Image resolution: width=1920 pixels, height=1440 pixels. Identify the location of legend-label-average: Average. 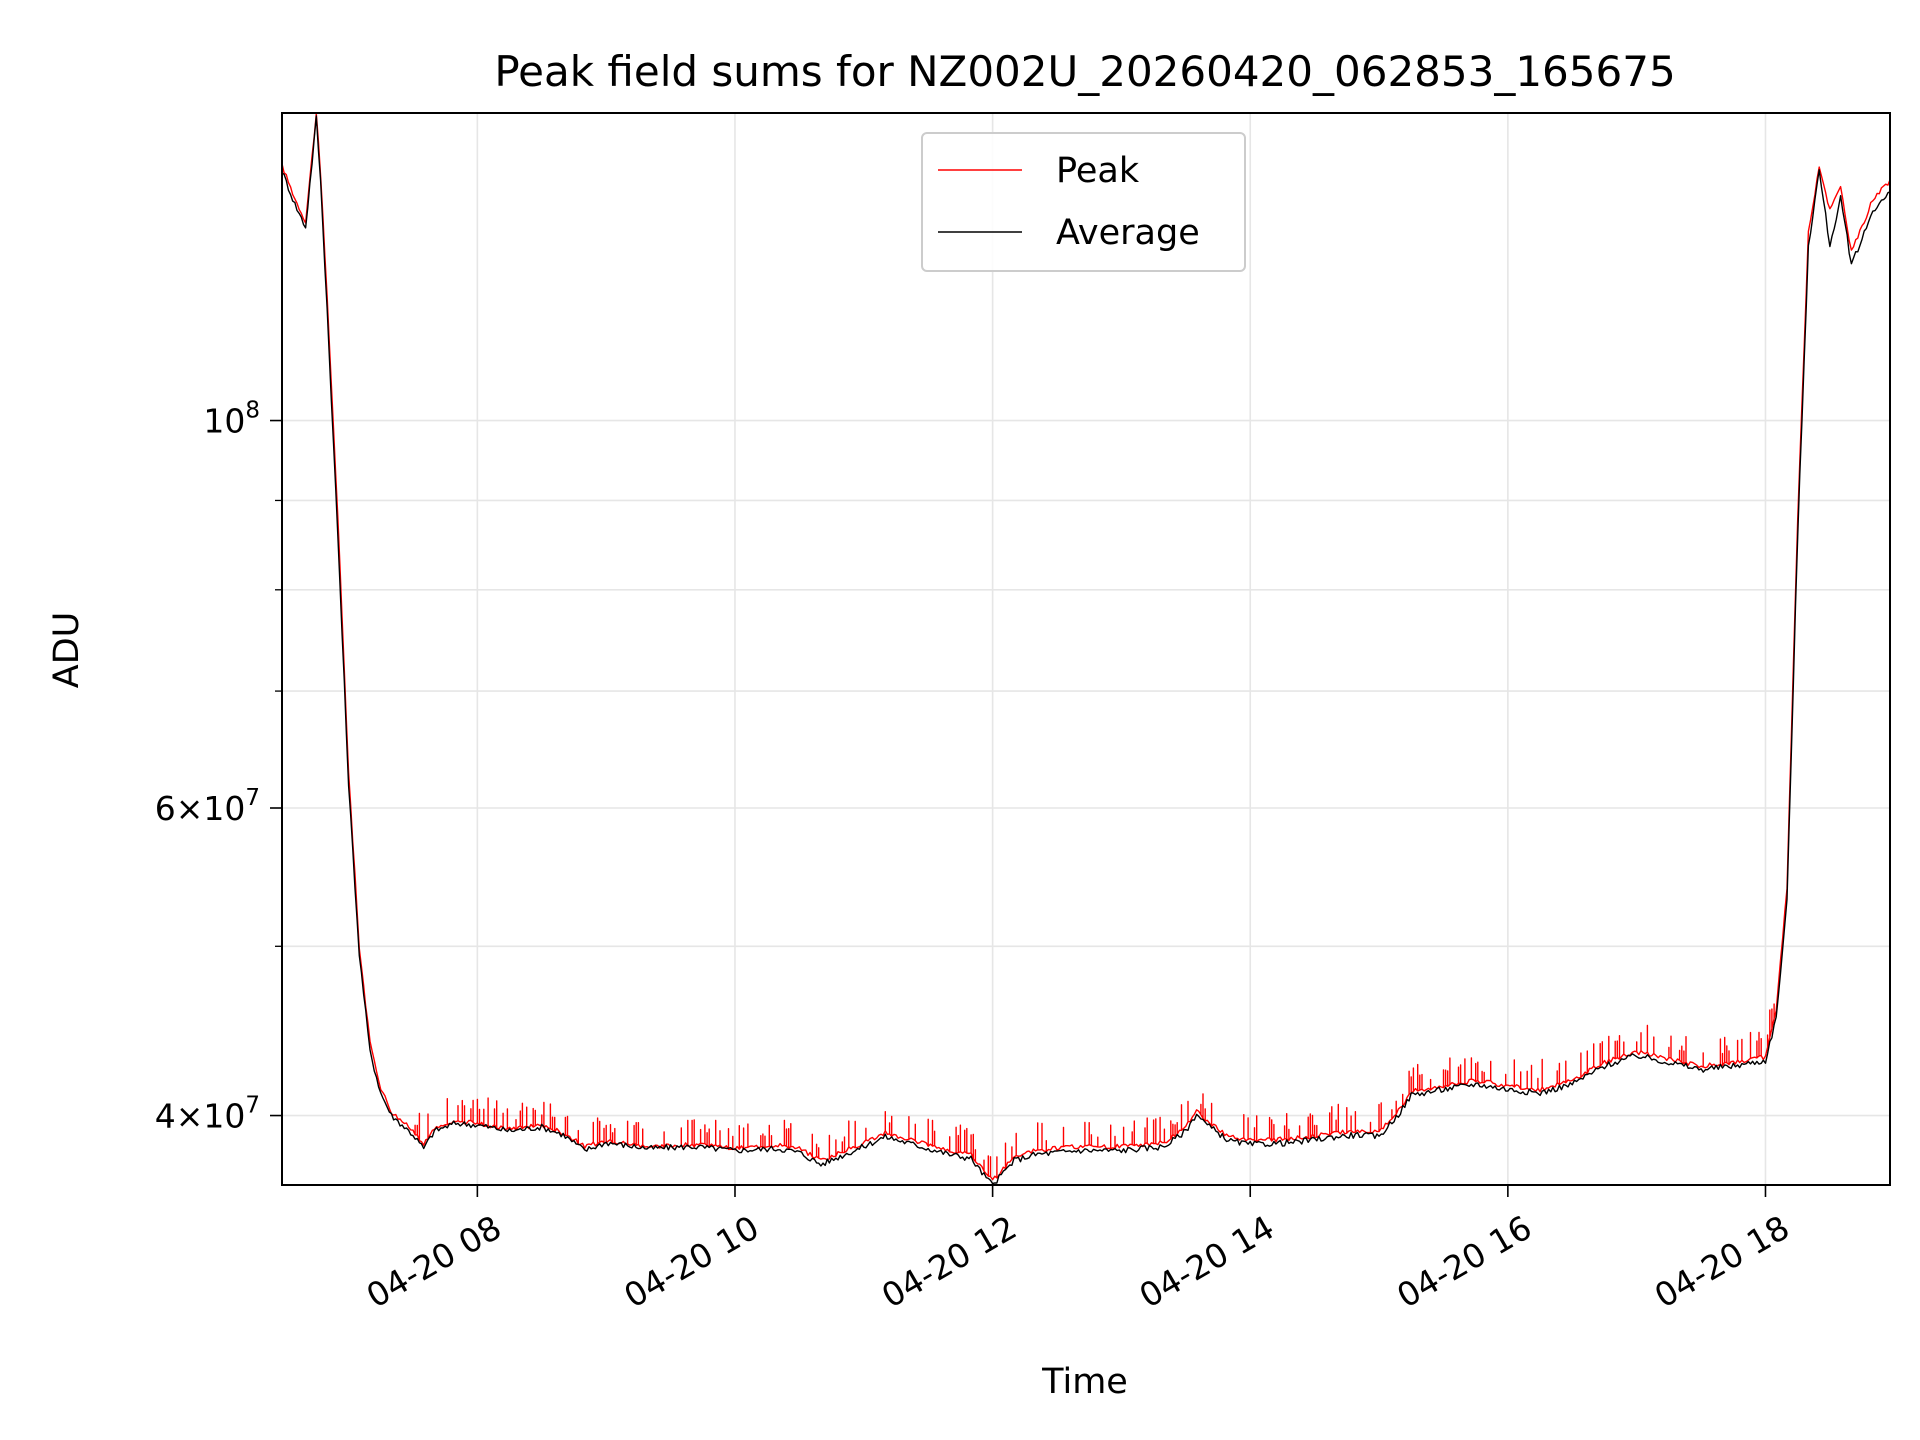
(1128, 233).